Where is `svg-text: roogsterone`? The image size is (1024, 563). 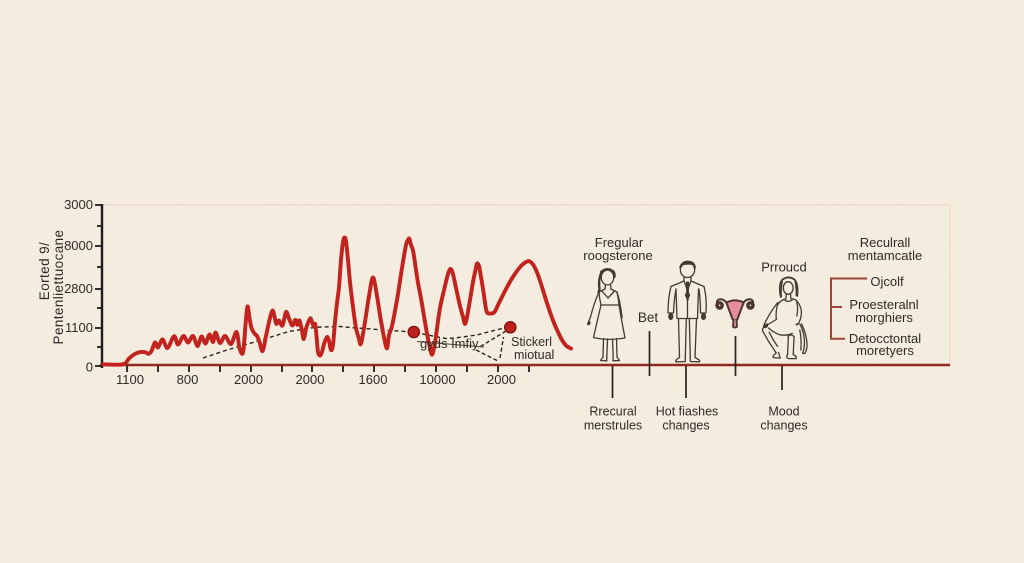
svg-text: roogsterone is located at coordinates (617, 255).